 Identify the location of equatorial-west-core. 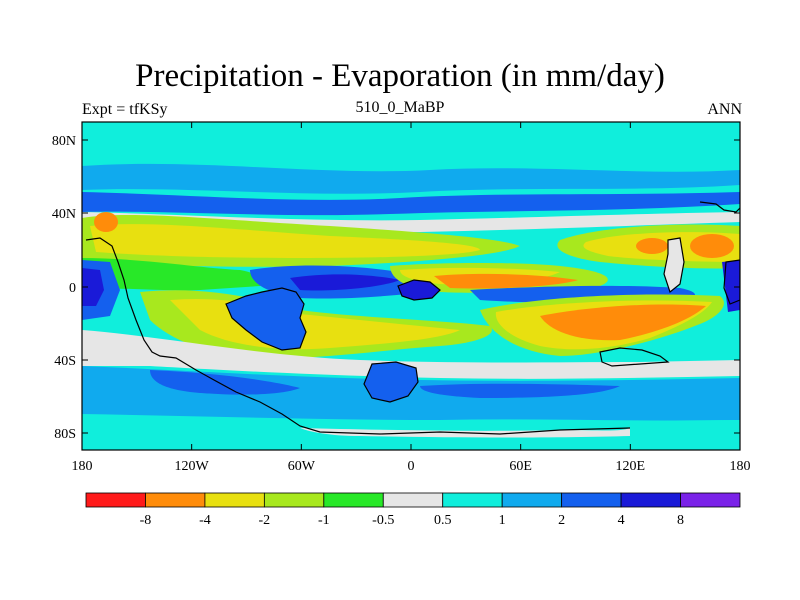
(93, 287).